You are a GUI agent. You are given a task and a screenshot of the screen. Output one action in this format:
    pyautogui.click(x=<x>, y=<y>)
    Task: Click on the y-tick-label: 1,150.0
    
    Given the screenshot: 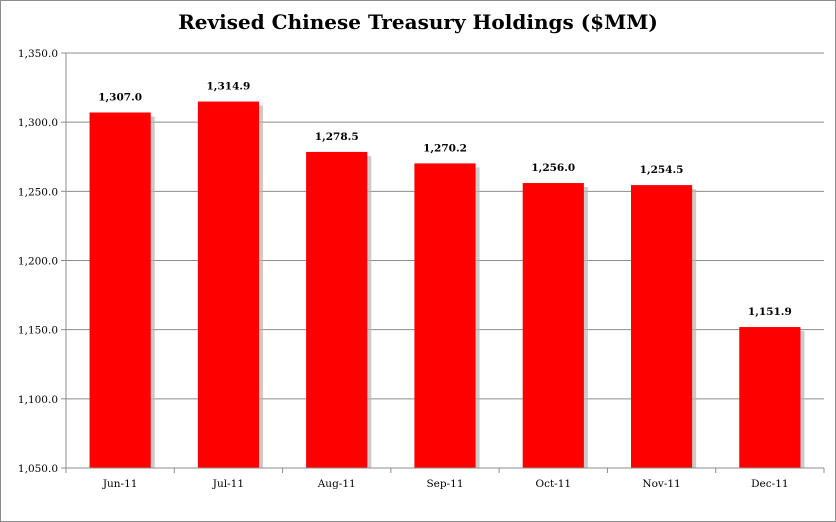 What is the action you would take?
    pyautogui.click(x=38, y=331)
    